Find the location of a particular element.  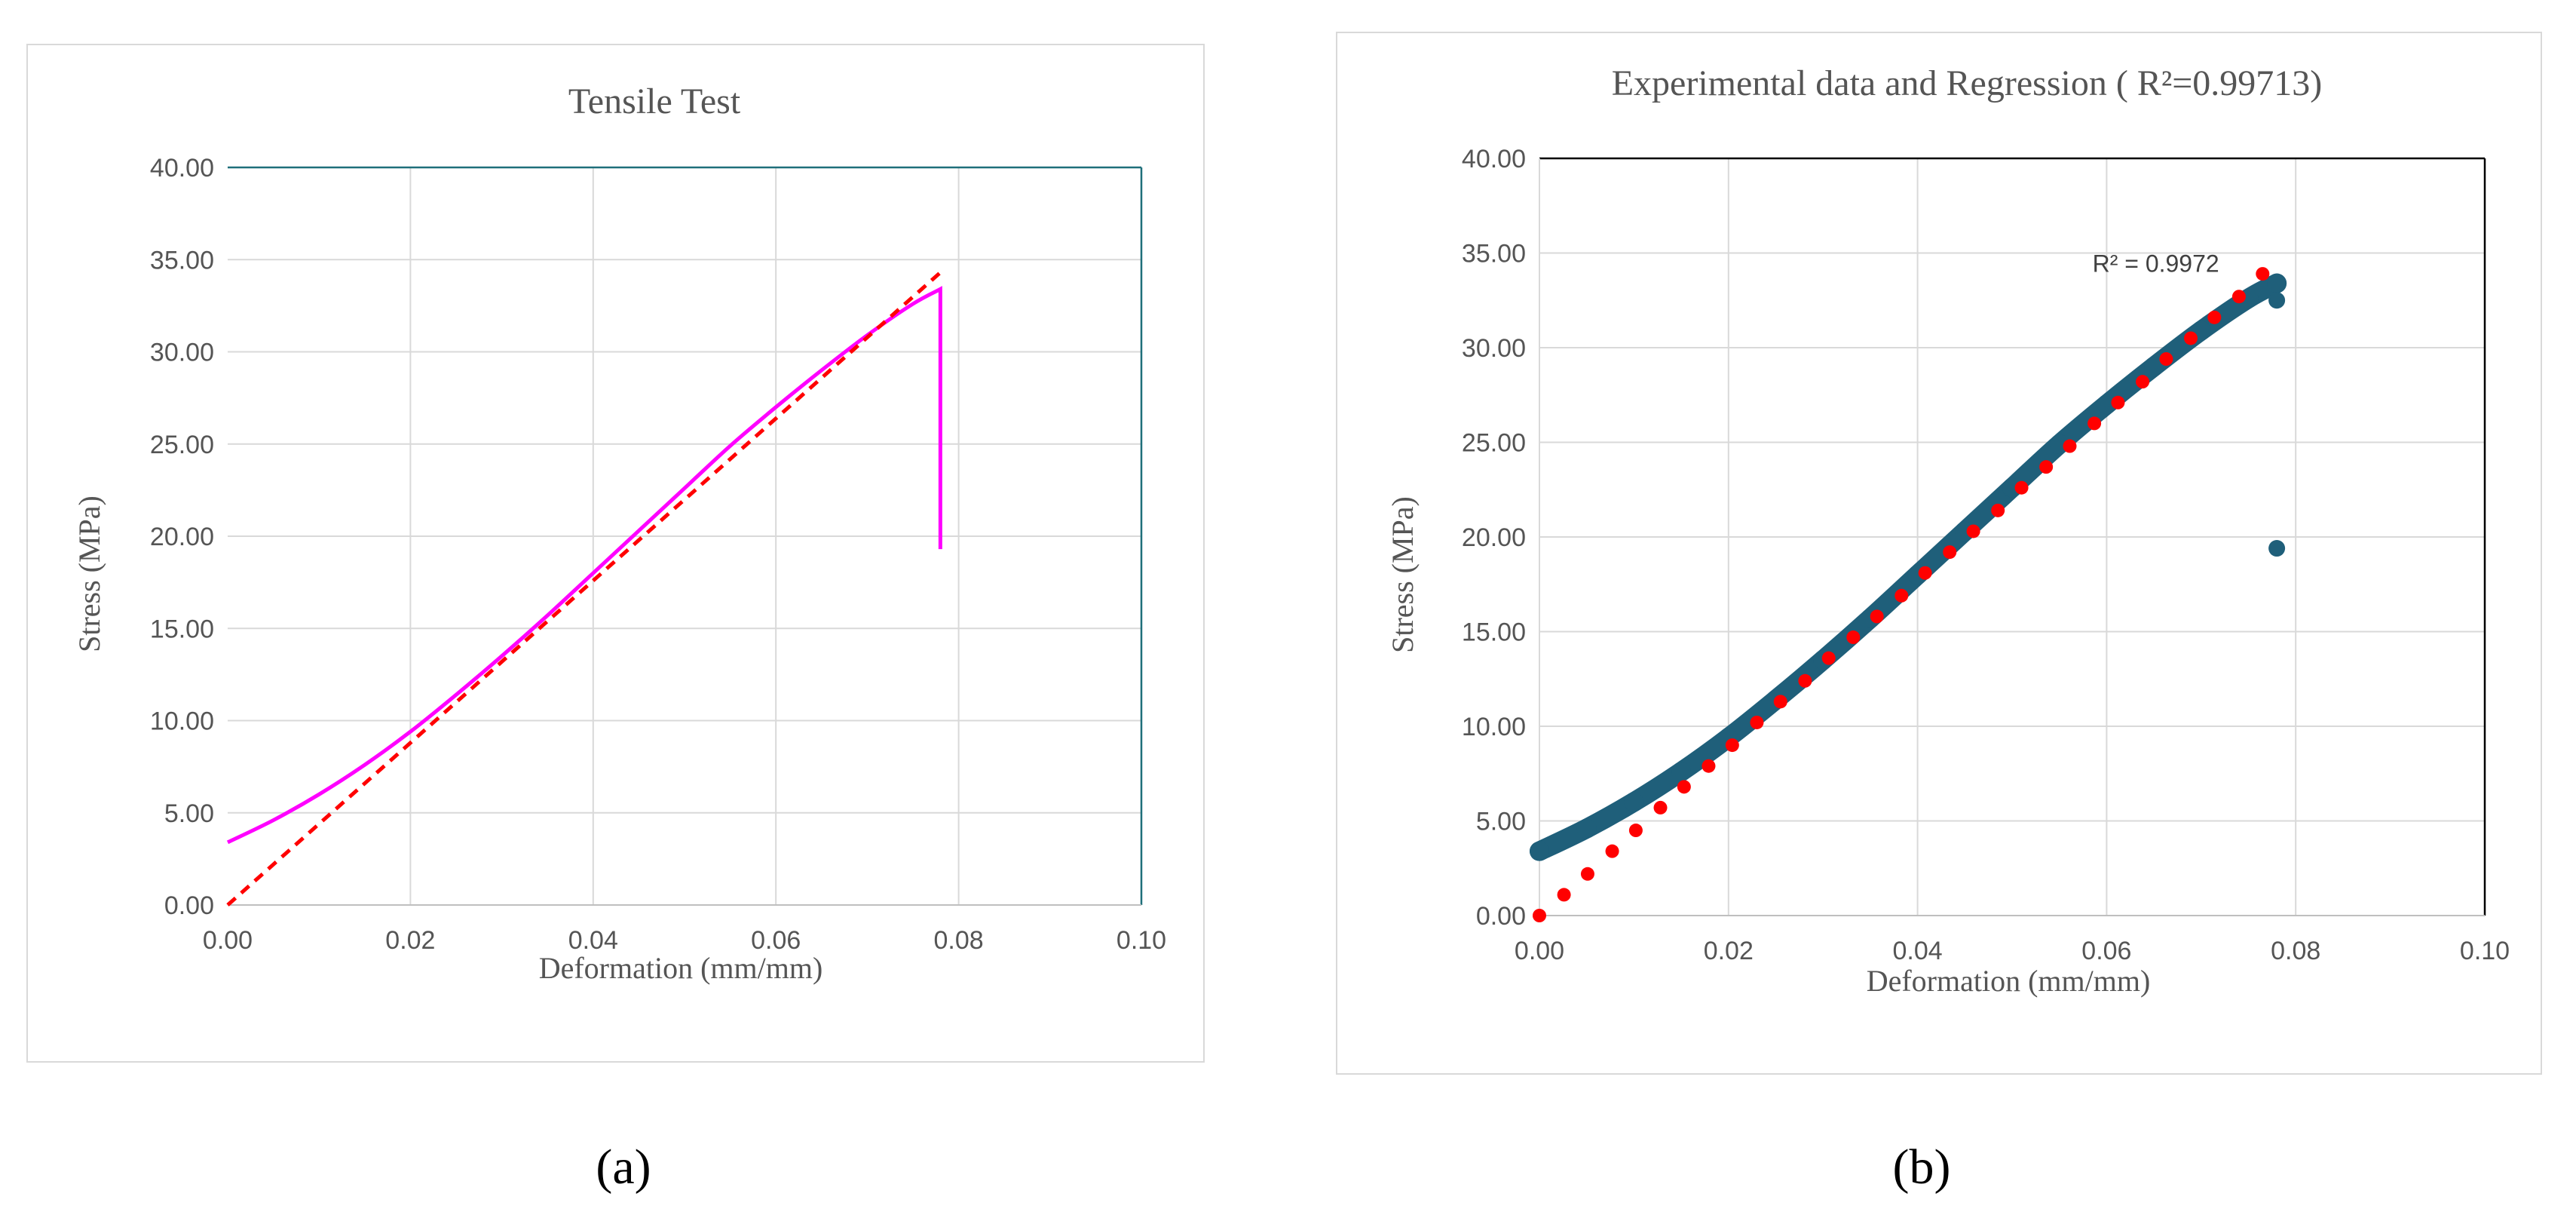

r-squared-annotation: R² = 0.9972 is located at coordinates (2156, 264).